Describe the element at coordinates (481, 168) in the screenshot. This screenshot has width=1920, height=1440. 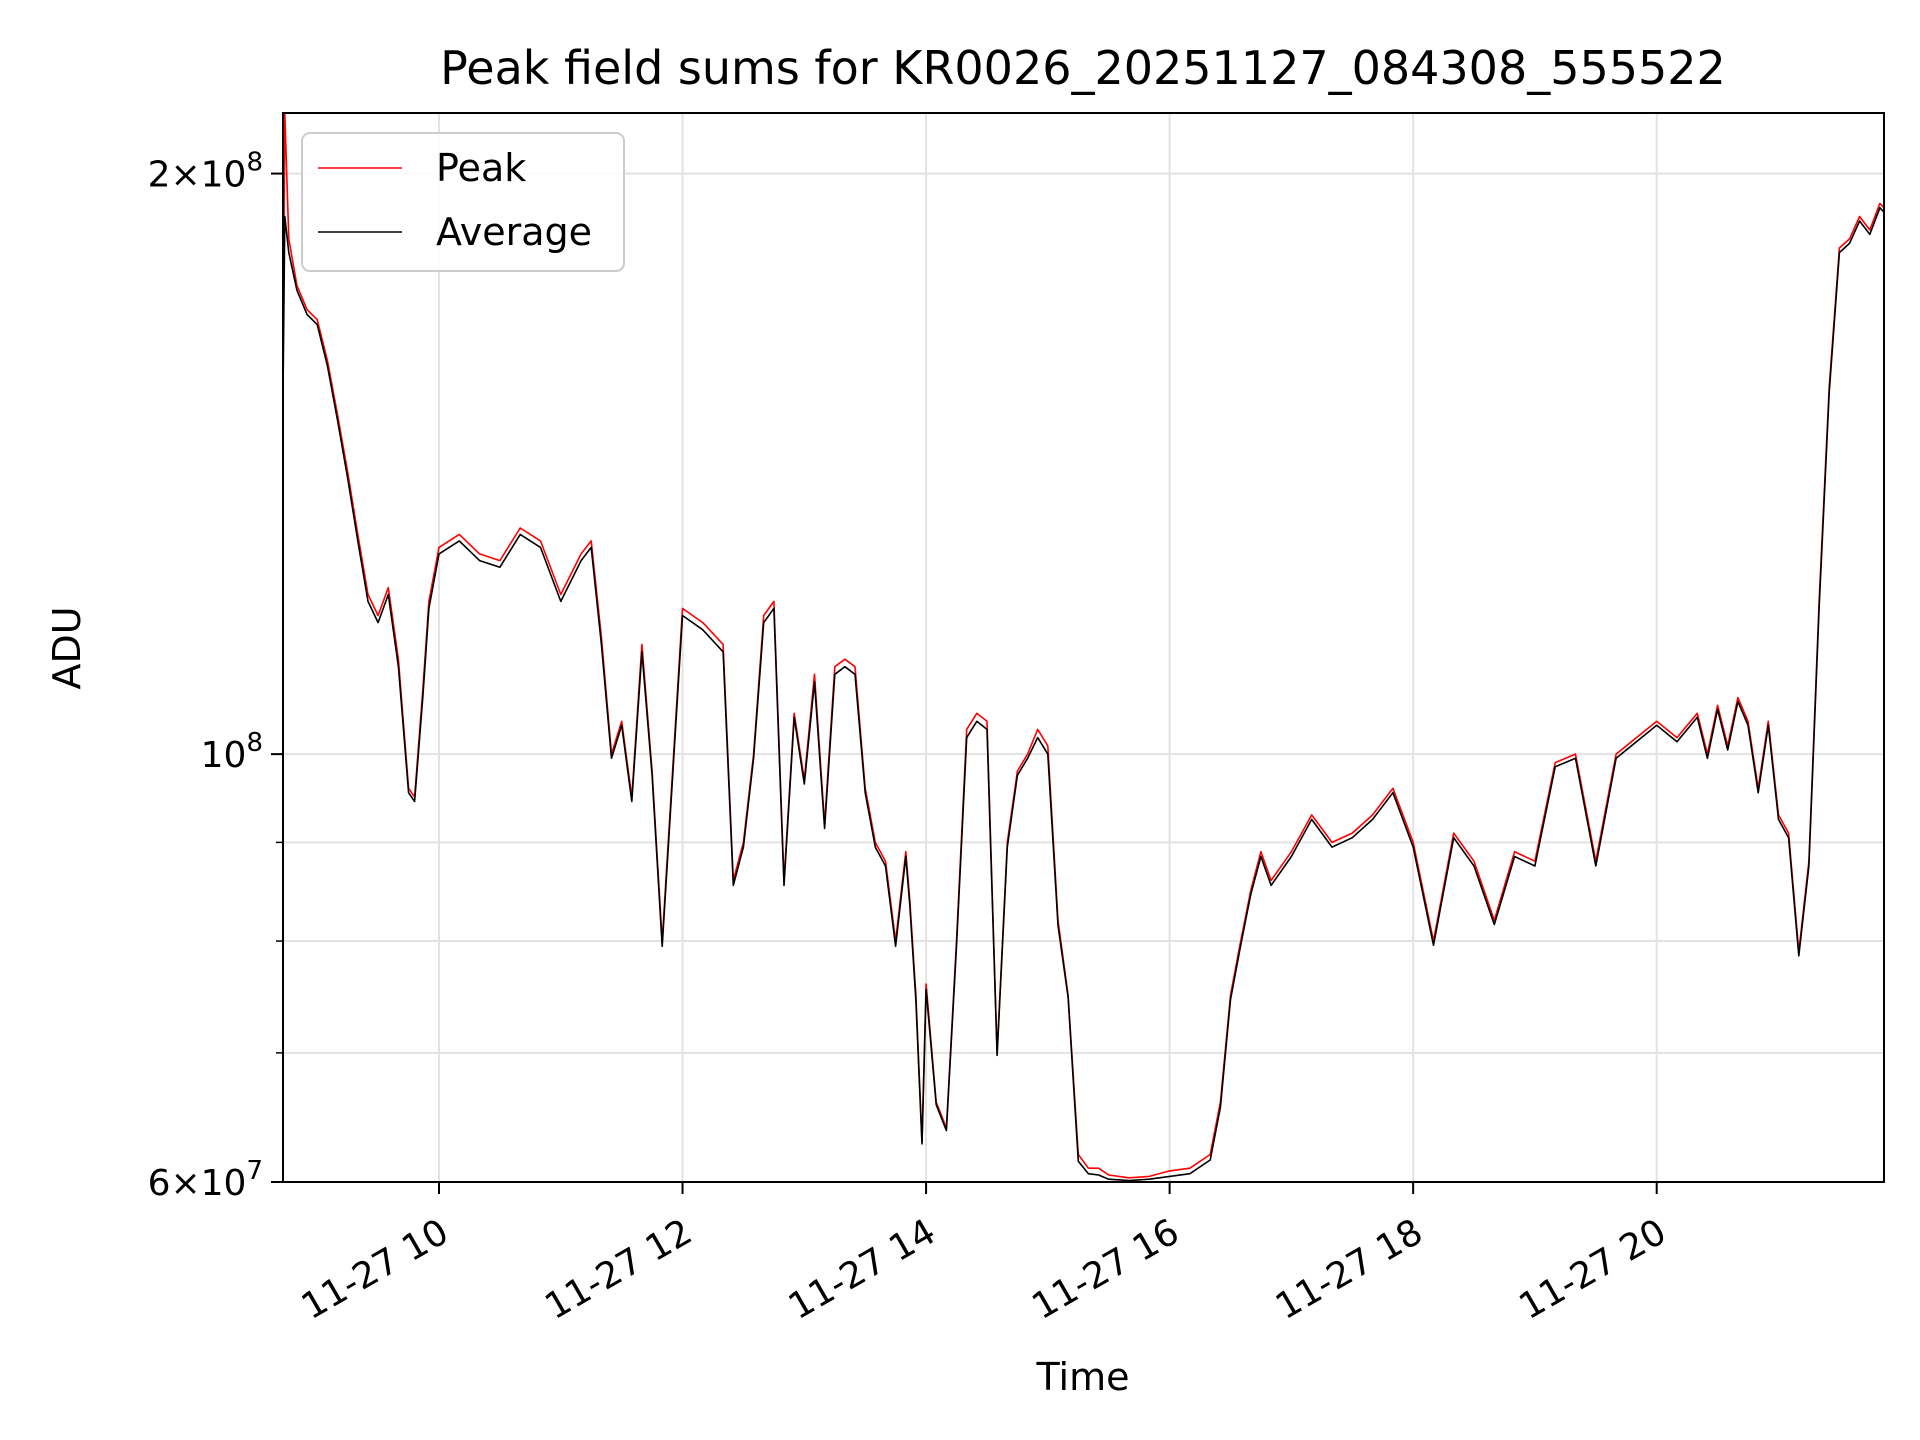
I see `legend-peak-label: Peak` at that location.